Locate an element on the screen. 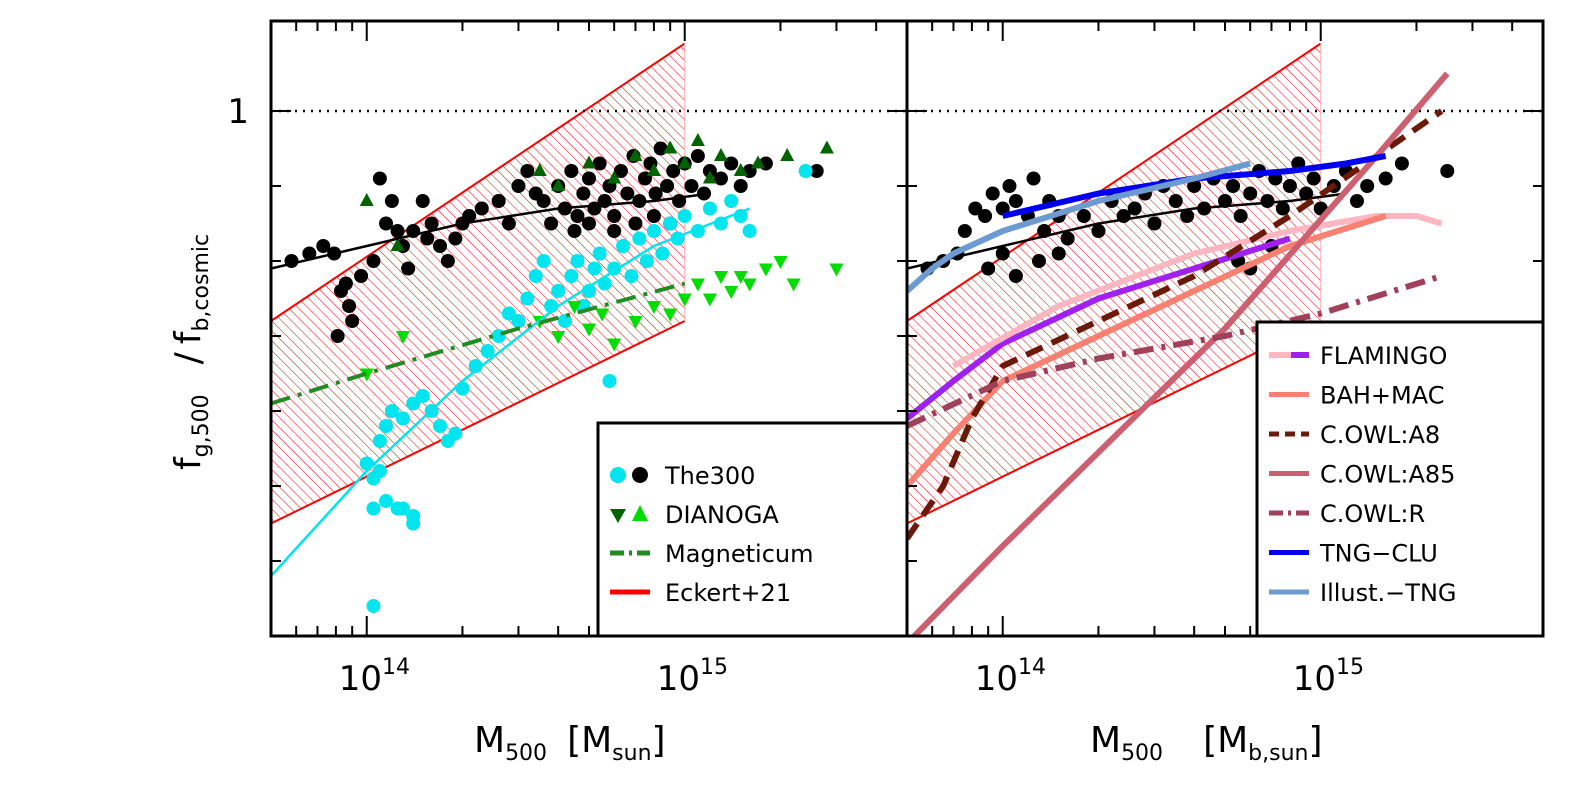 The image size is (1578, 789). xlabel-right-main: M is located at coordinates (1105, 740).